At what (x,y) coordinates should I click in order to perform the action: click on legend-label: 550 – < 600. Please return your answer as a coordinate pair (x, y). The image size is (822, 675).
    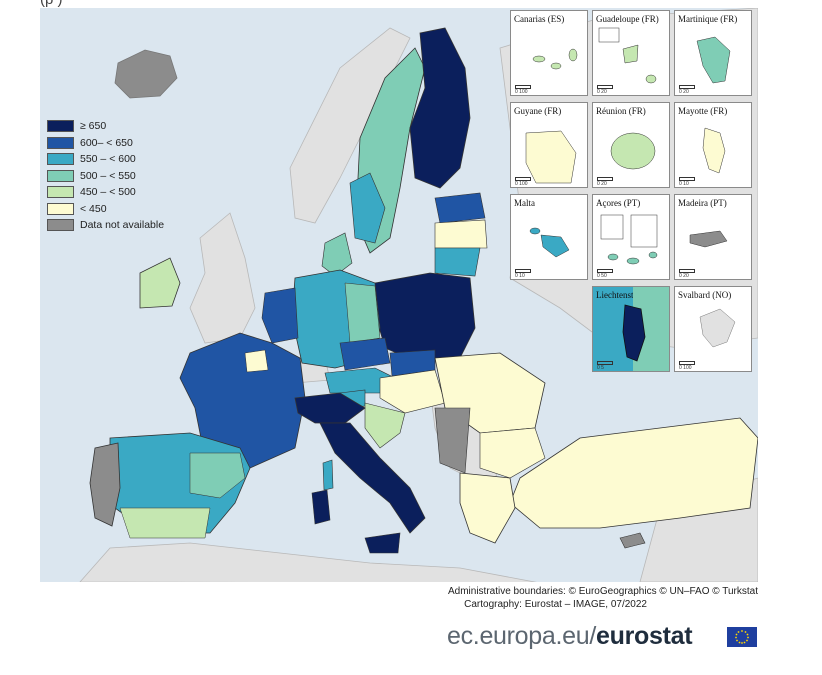
    Looking at the image, I should click on (108, 159).